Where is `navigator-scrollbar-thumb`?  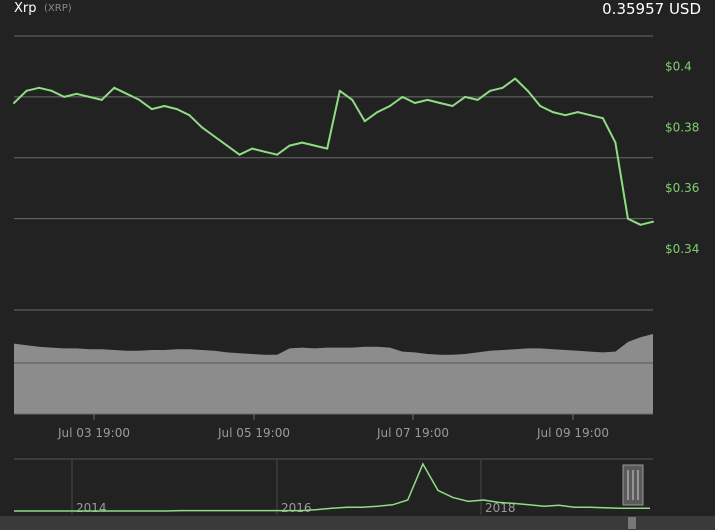 navigator-scrollbar-thumb is located at coordinates (632, 523).